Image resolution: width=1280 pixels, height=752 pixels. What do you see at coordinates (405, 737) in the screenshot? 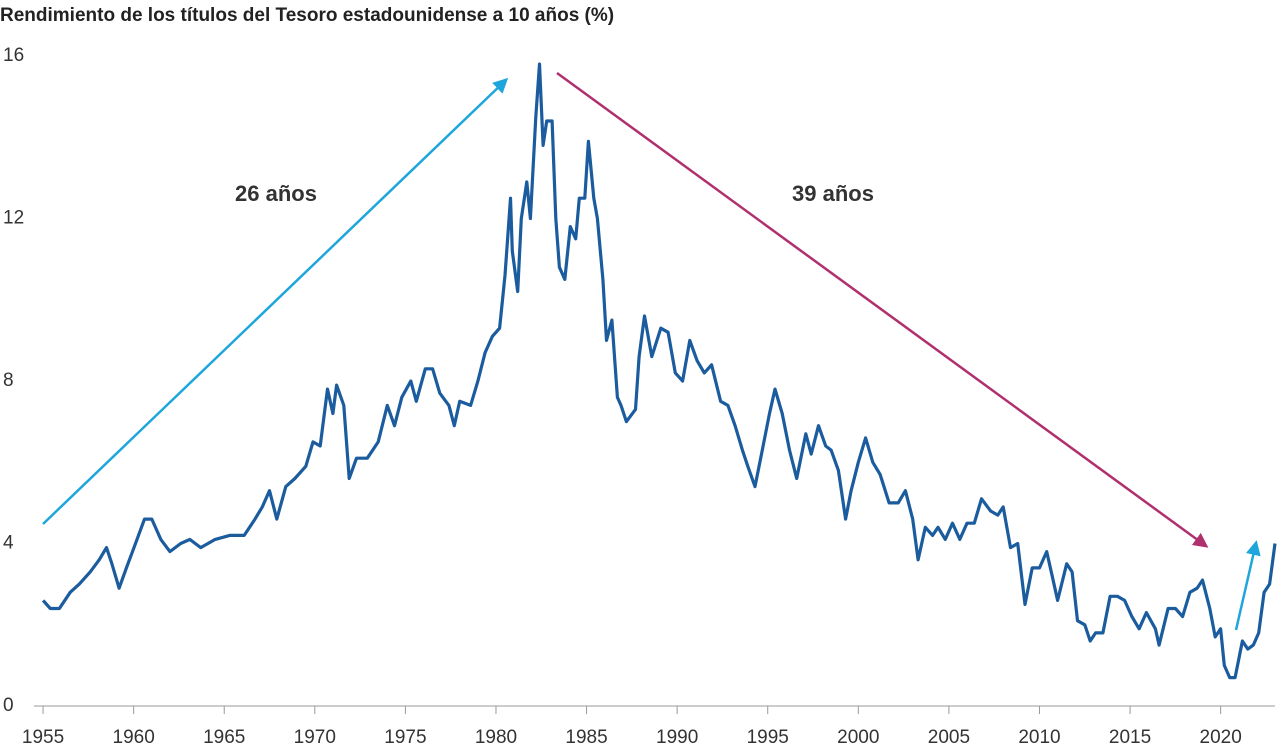
I see `x-tick-label: 1975` at bounding box center [405, 737].